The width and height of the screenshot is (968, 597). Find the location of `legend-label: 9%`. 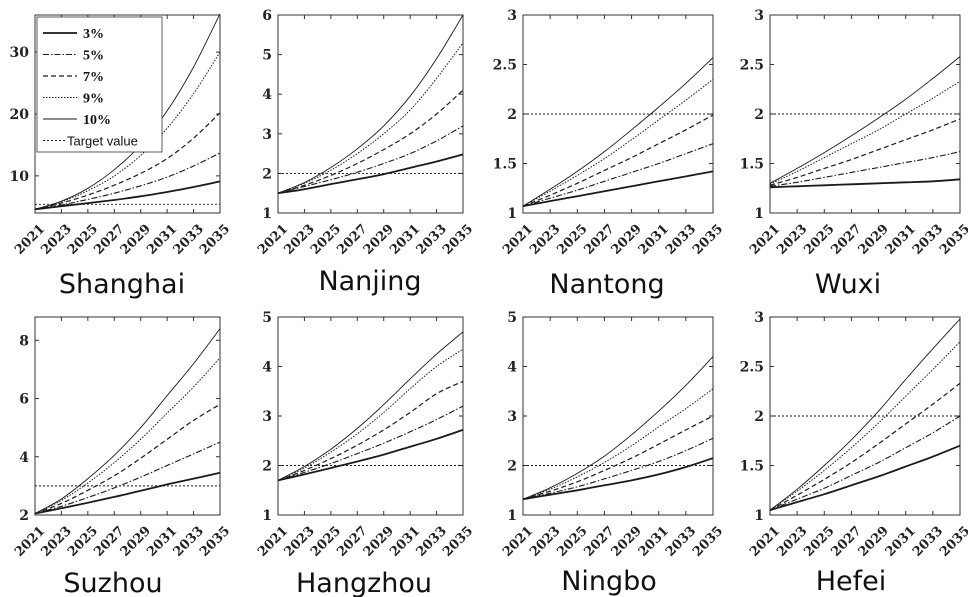

legend-label: 9% is located at coordinates (93, 99).